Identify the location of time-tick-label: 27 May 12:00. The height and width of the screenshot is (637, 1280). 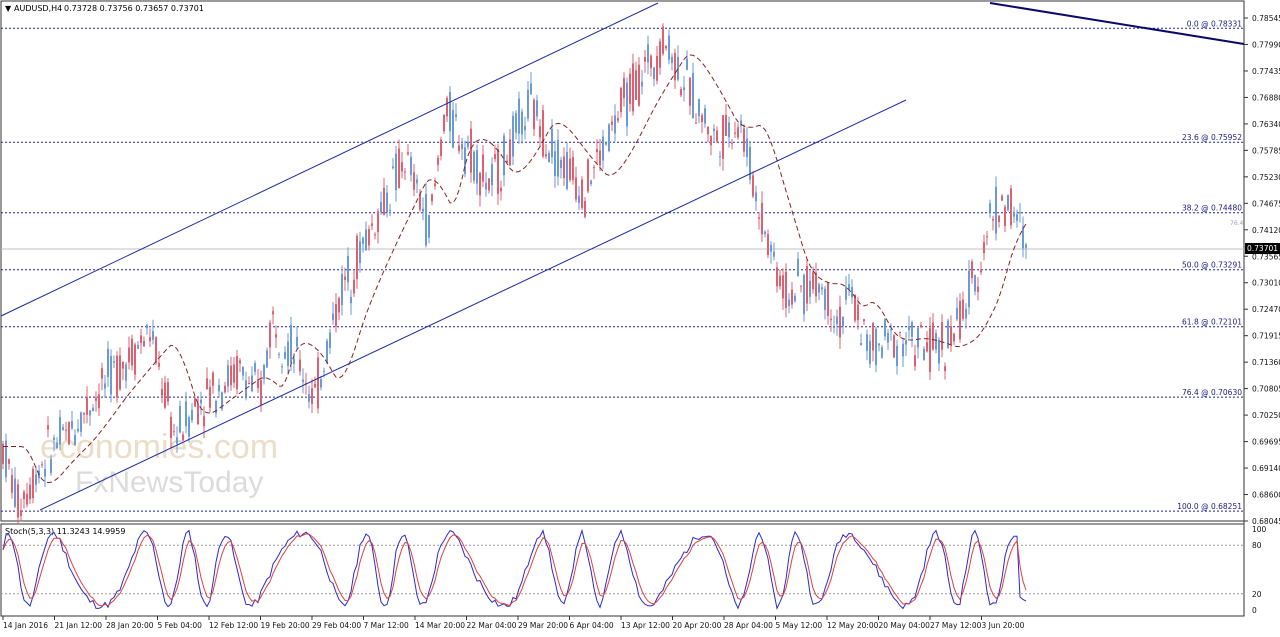
(956, 625).